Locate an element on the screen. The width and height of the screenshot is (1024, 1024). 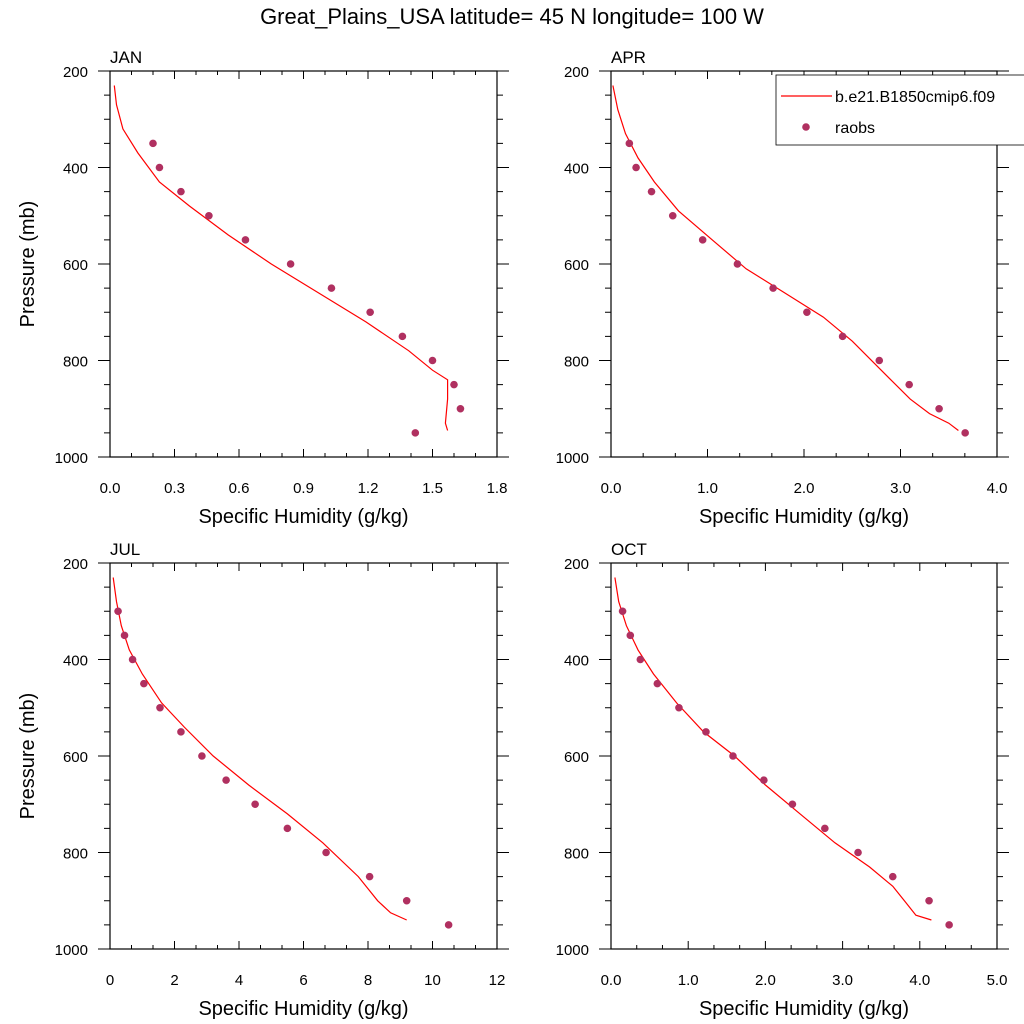
x-tick-label: 12 is located at coordinates (497, 980).